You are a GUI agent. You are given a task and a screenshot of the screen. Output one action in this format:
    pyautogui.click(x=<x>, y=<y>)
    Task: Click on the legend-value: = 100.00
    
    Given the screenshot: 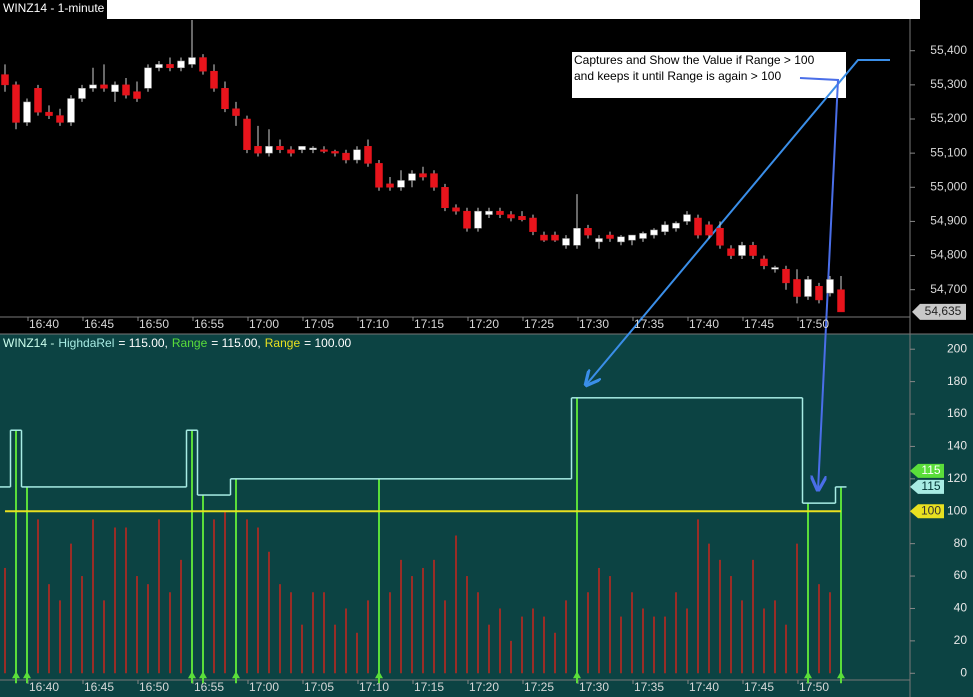 What is the action you would take?
    pyautogui.click(x=327, y=343)
    